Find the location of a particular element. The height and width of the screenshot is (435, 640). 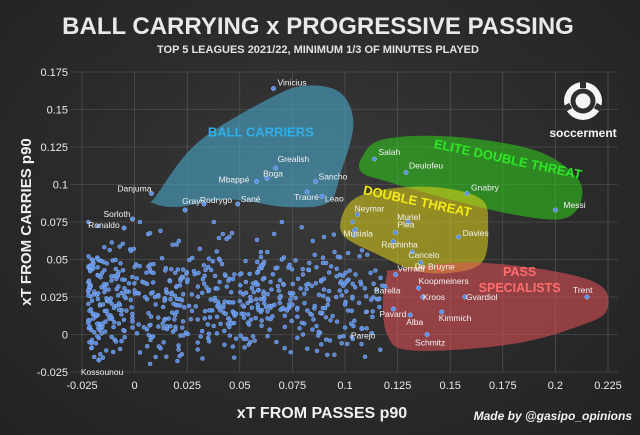

data-point-sancho is located at coordinates (315, 181).